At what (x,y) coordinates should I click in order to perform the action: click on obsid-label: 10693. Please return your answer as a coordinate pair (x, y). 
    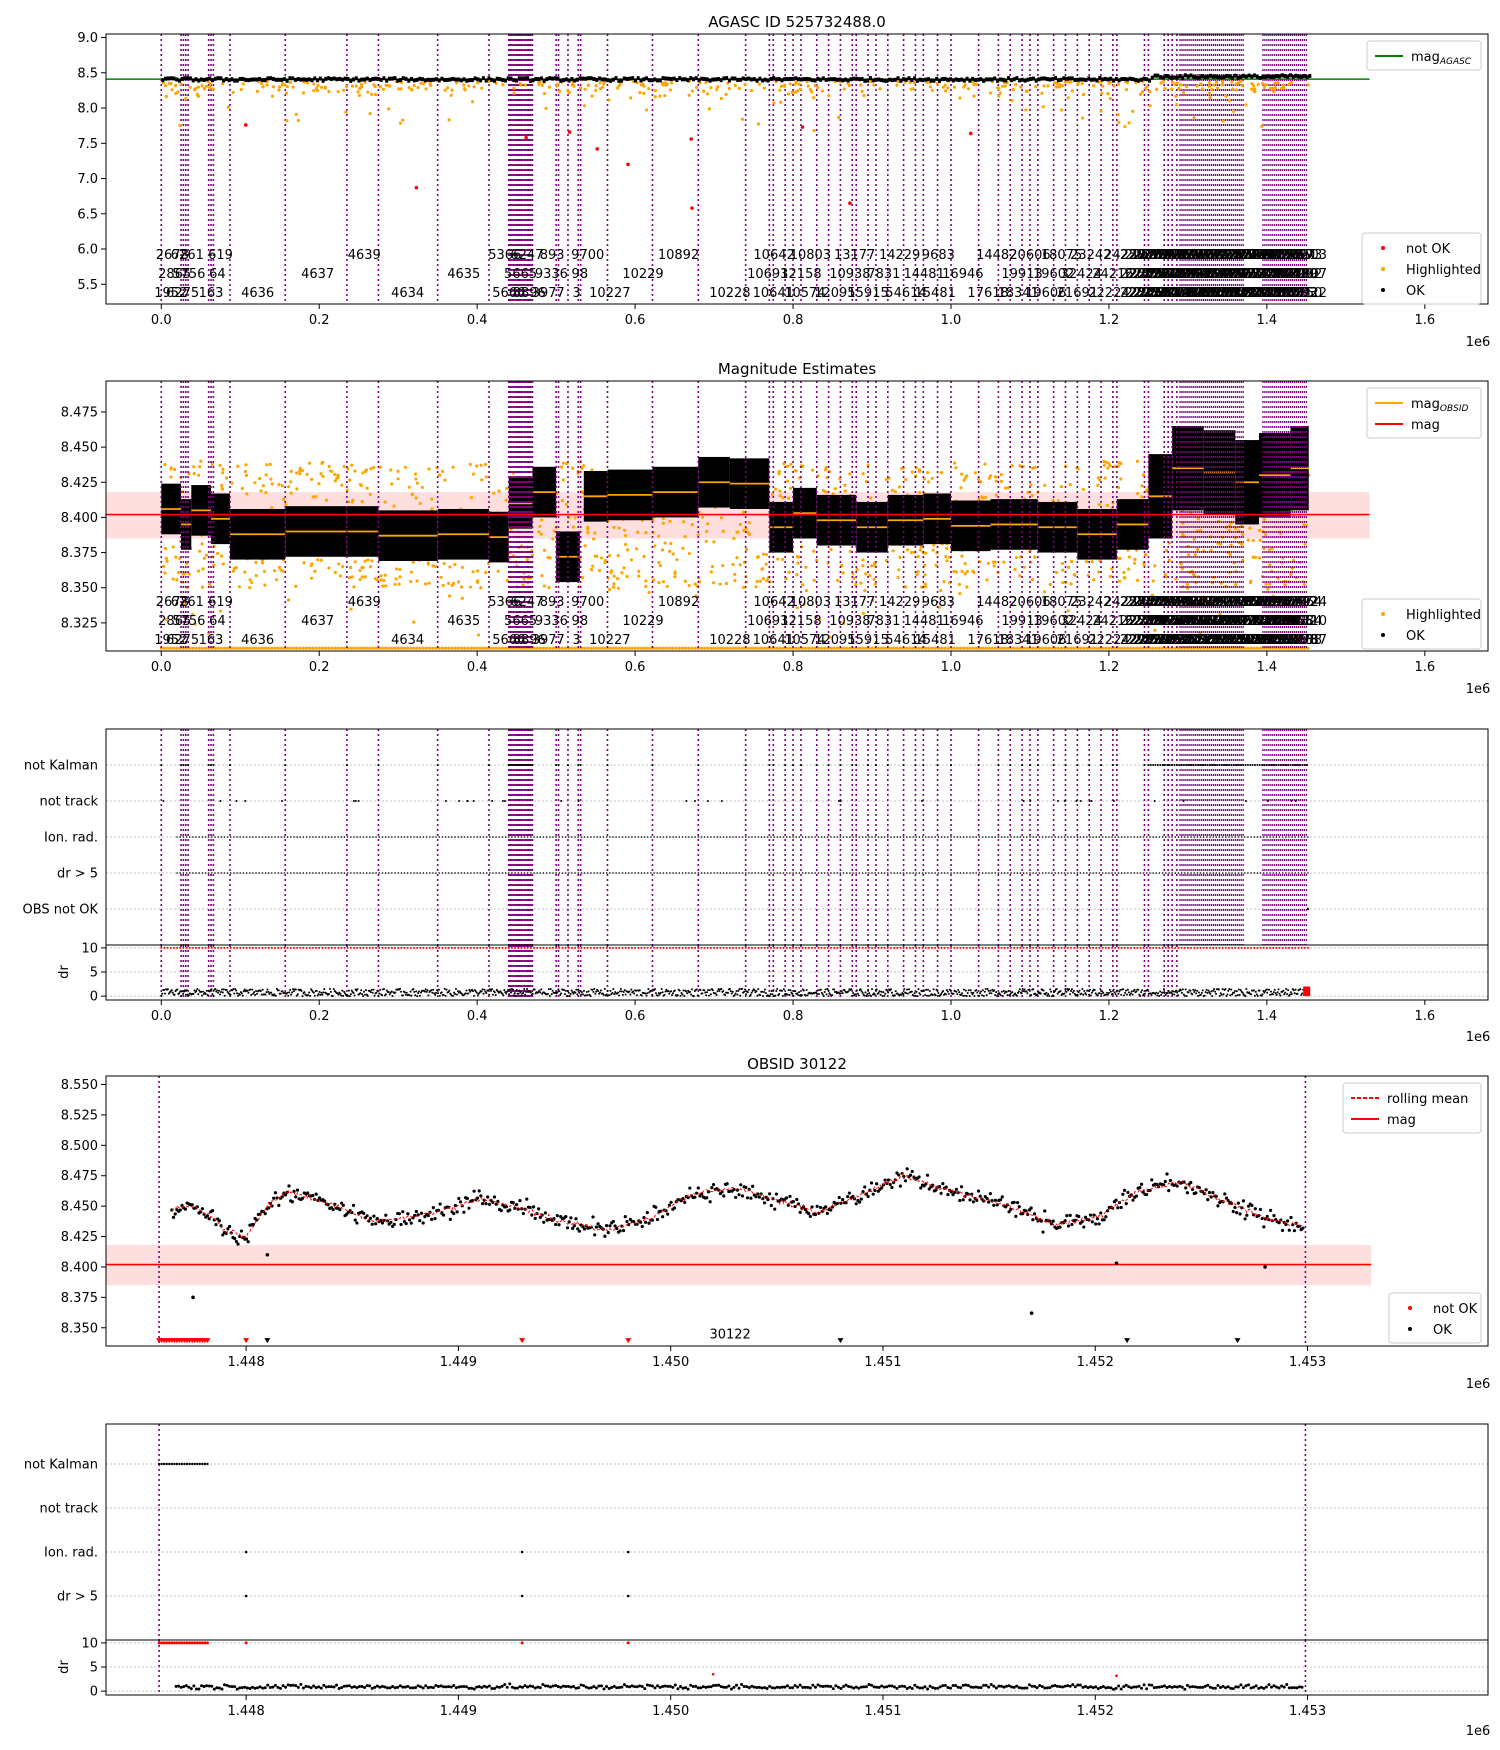
    Looking at the image, I should click on (767, 621).